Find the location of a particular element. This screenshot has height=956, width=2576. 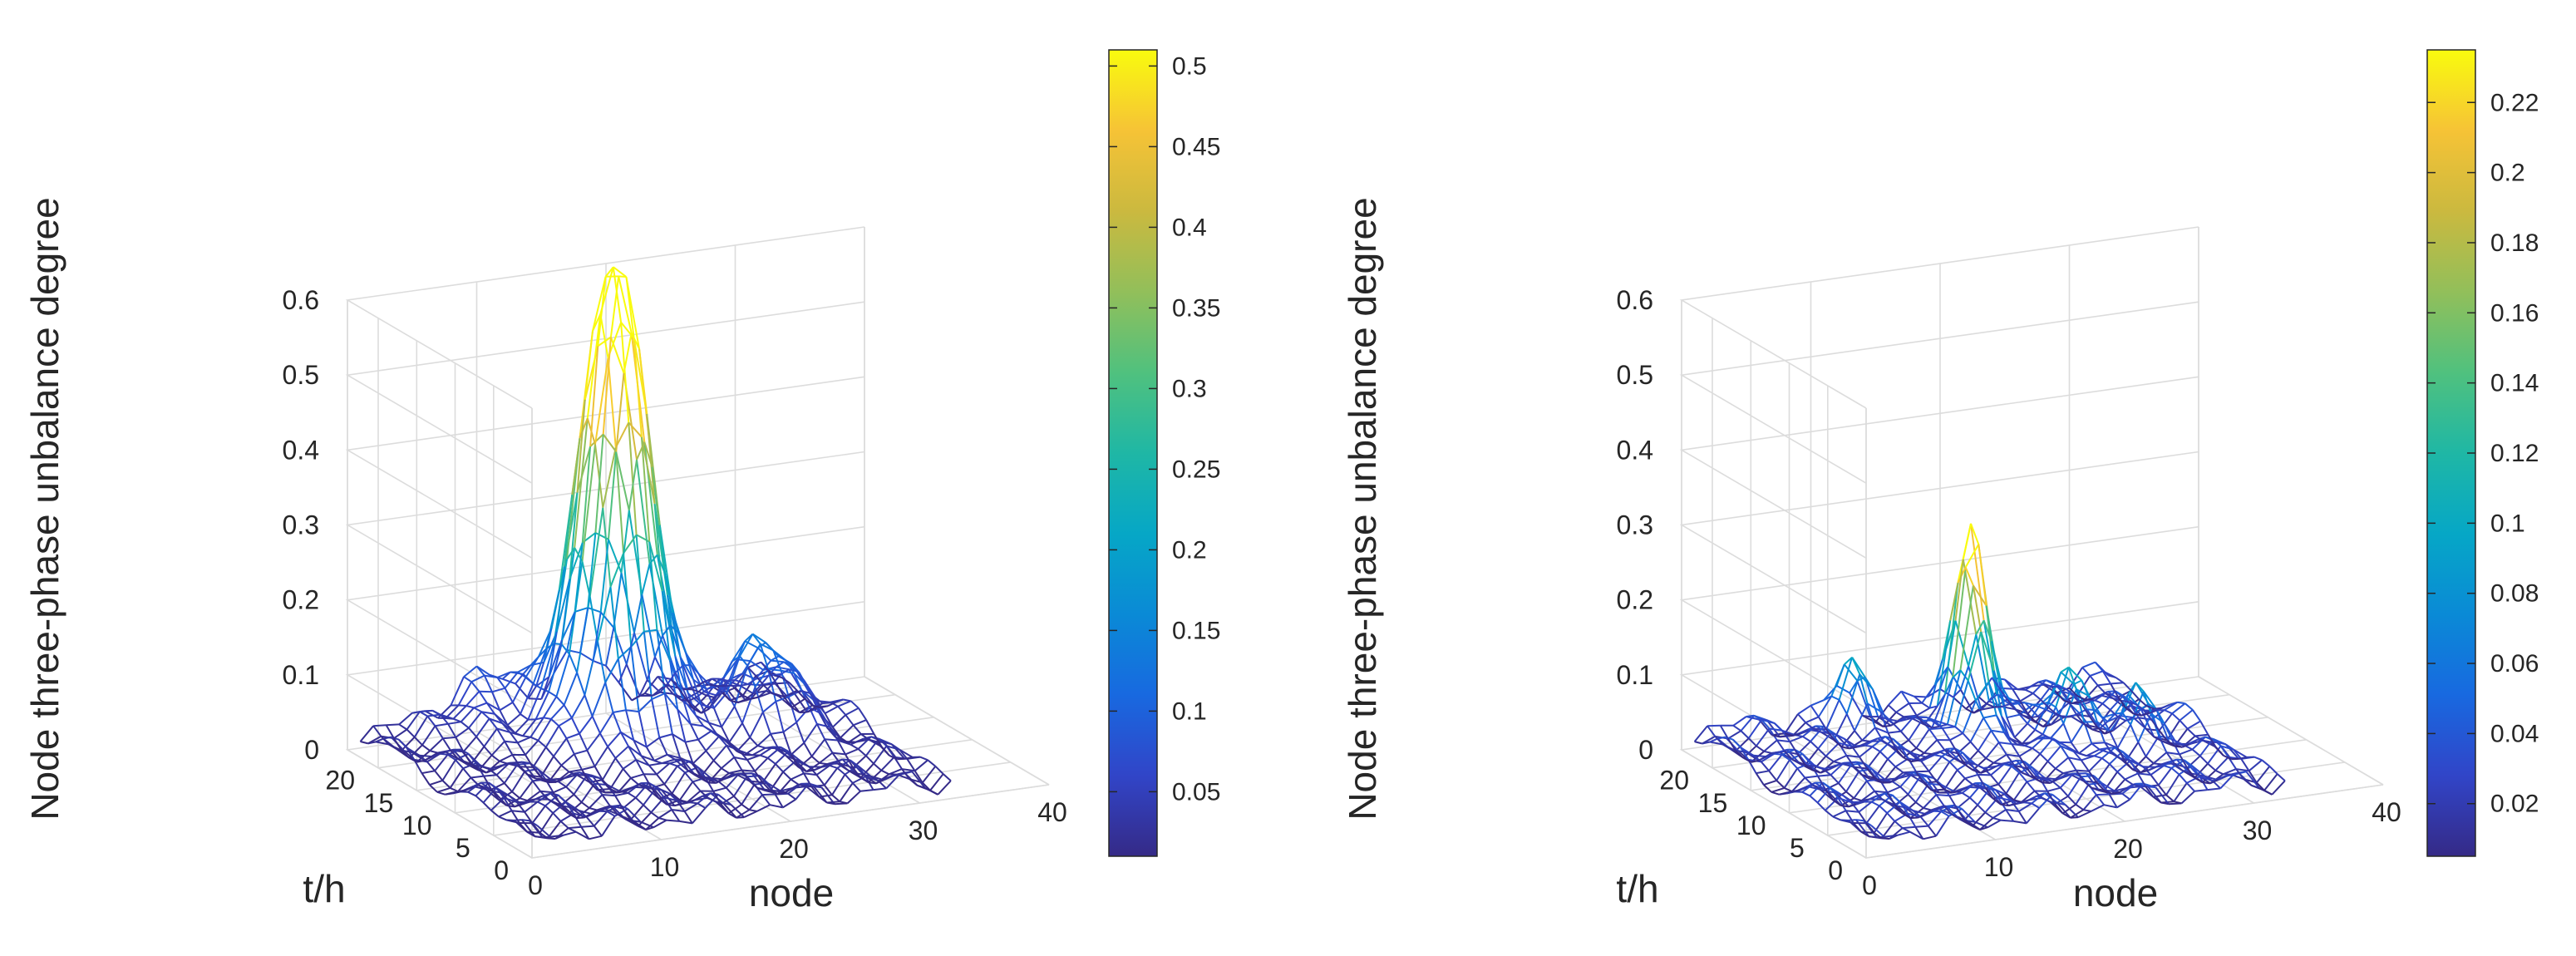

z-tick-label: 0.1 is located at coordinates (1635, 675).